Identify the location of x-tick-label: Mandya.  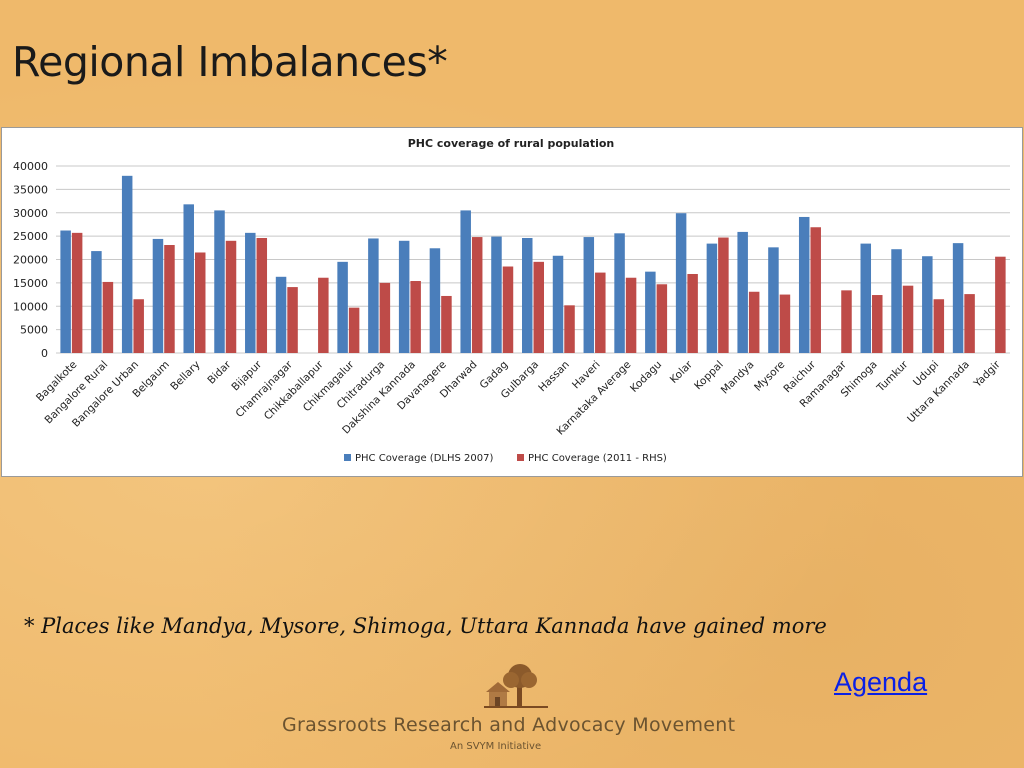
(738, 378).